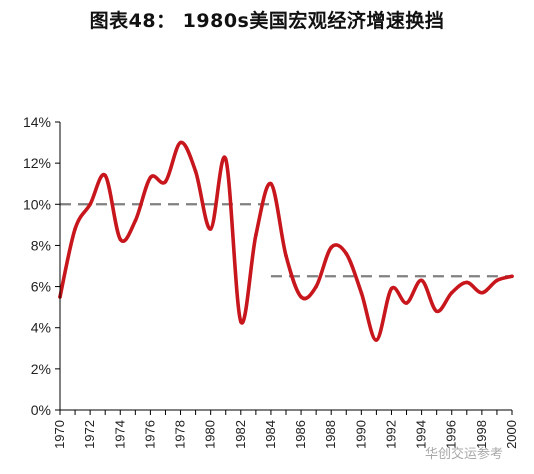 Image resolution: width=534 pixels, height=474 pixels. Describe the element at coordinates (421, 434) in the screenshot. I see `x-tick-label: 1994` at that location.